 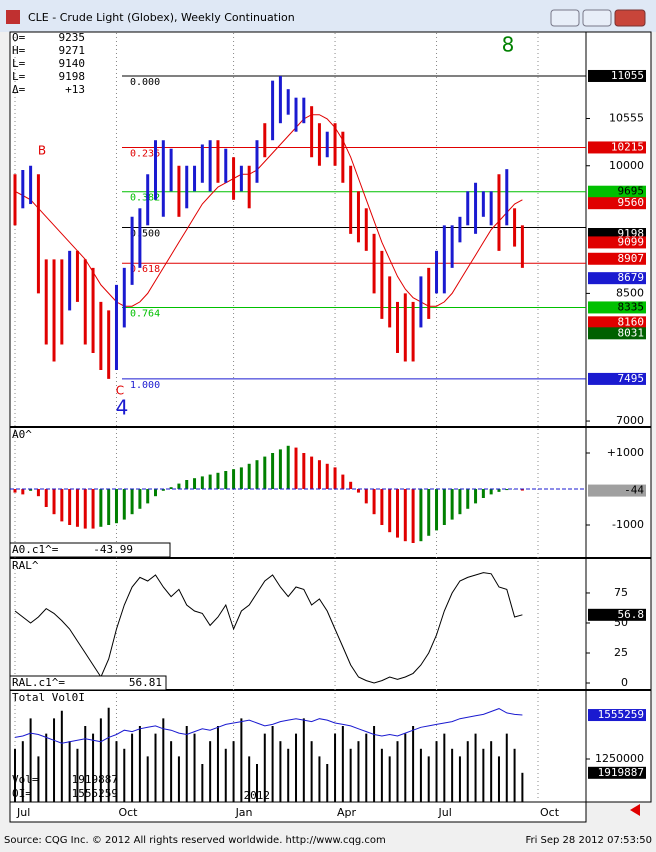 I want to click on readout-value: +13, so click(x=75, y=89).